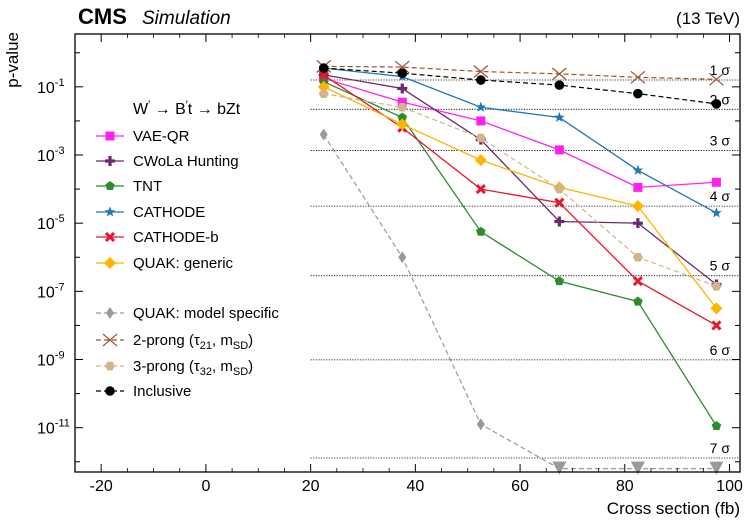  Describe the element at coordinates (625, 486) in the screenshot. I see `x-tick-label-5: 80` at that location.